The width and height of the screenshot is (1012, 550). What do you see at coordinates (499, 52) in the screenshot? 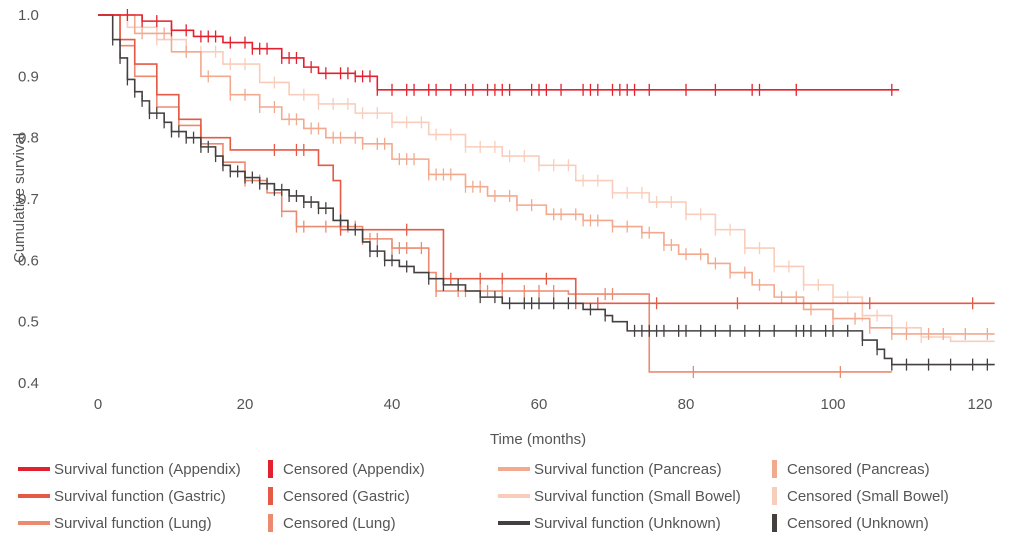
I see `series-appendix` at bounding box center [499, 52].